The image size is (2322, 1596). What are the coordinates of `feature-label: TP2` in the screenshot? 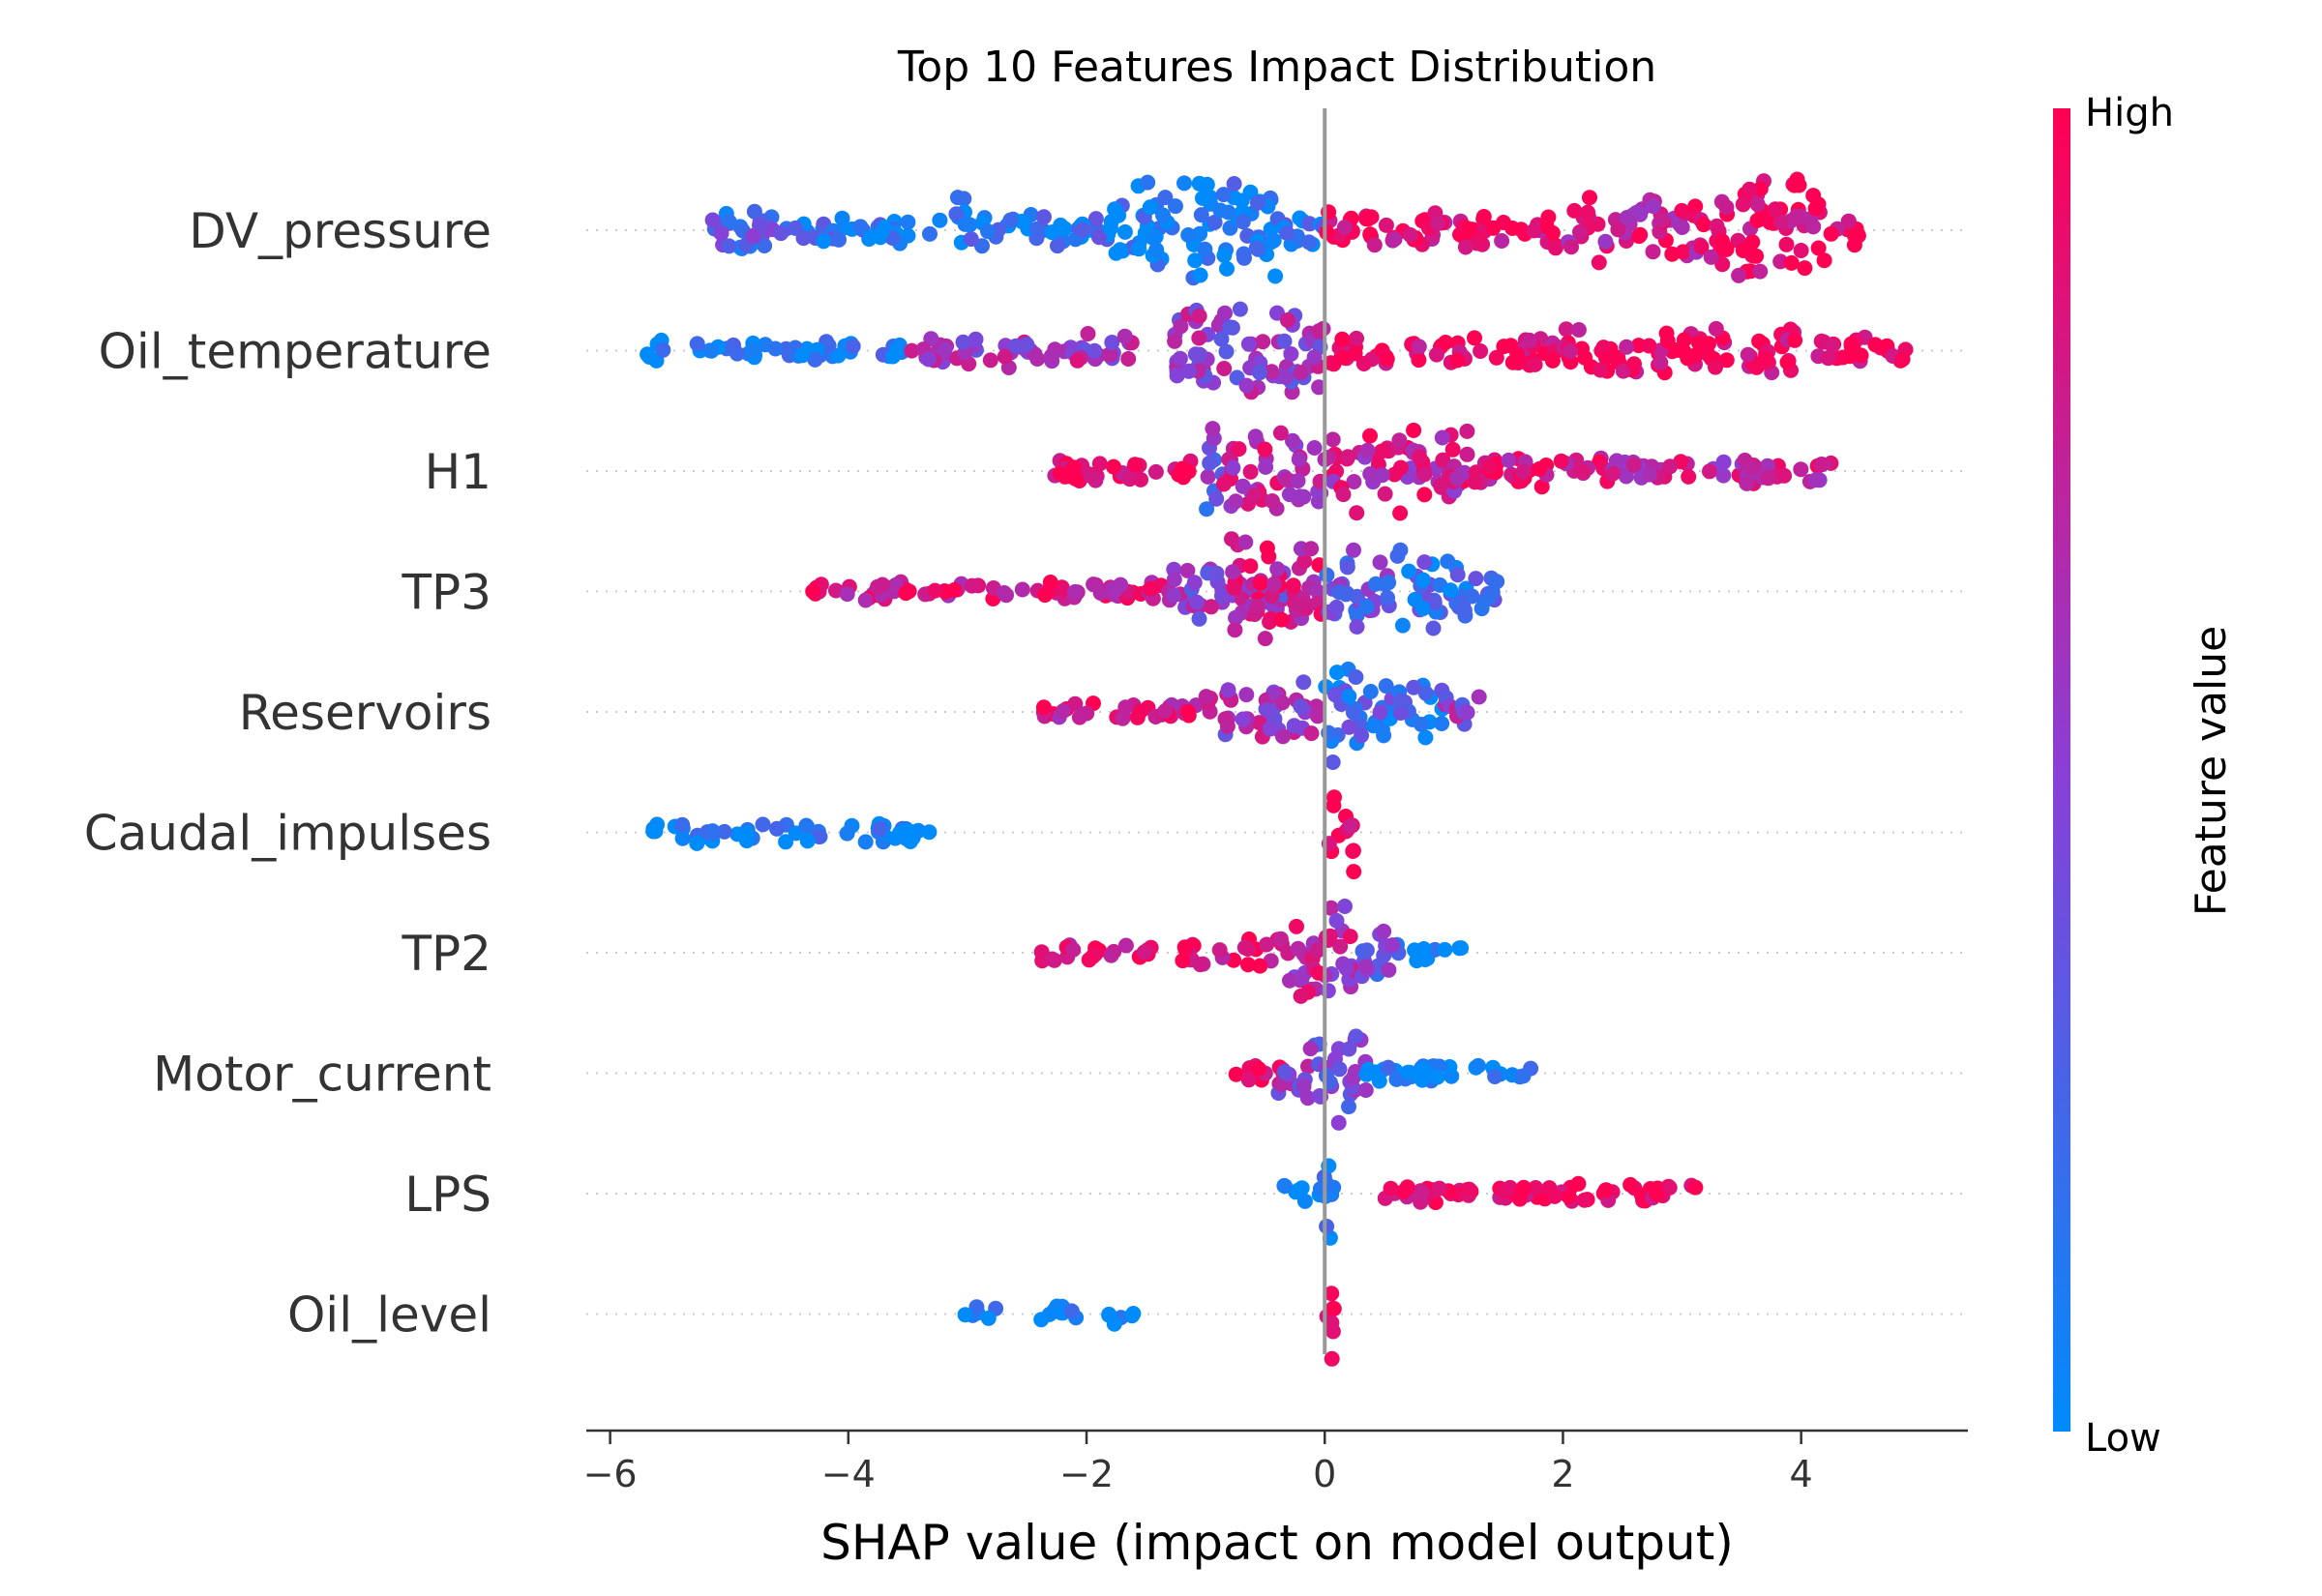 It's located at (446, 954).